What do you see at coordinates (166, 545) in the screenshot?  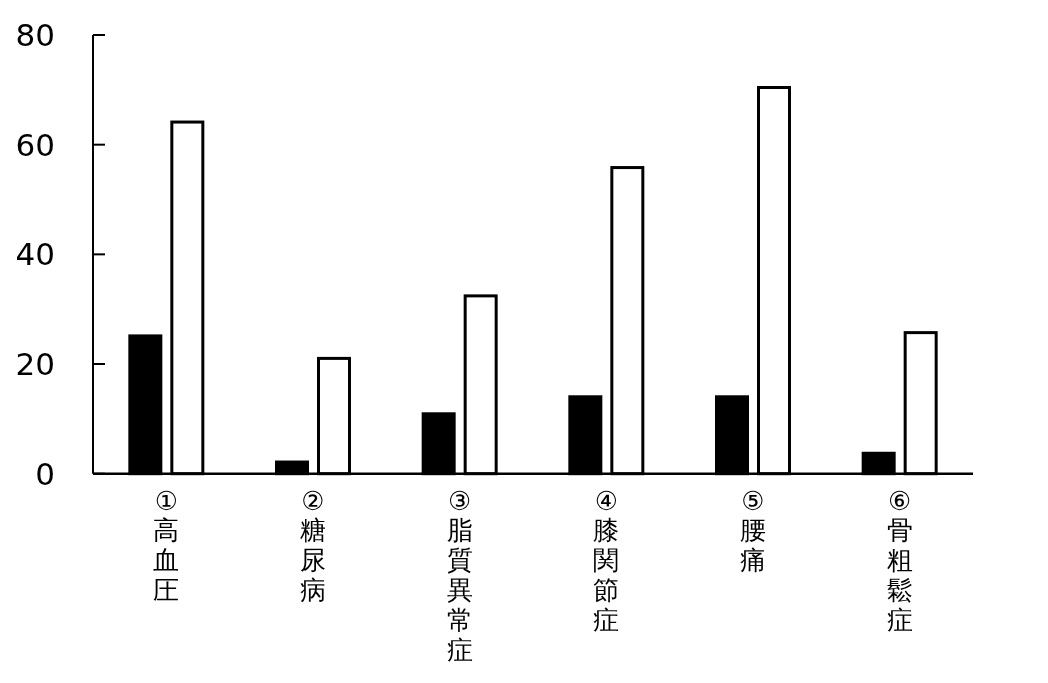 I see `x-tick-label: ①高血圧` at bounding box center [166, 545].